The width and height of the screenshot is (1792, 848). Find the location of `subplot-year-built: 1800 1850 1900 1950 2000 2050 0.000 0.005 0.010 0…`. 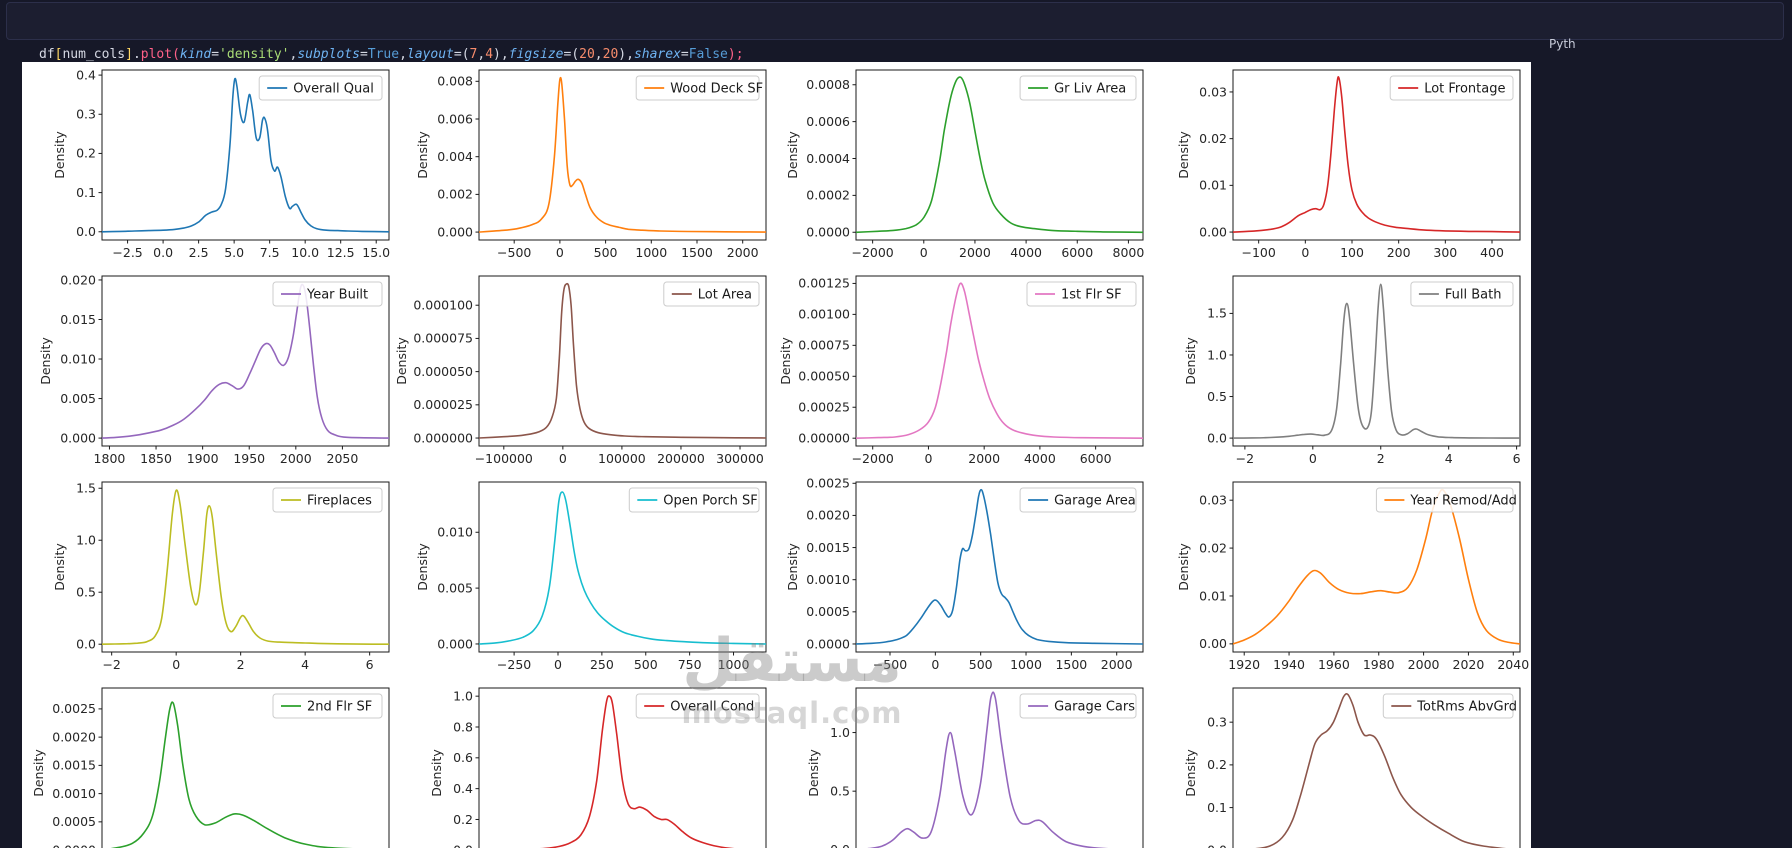

subplot-year-built: 1800 1850 1900 1950 2000 2050 0.000 0.005 0.010 0… is located at coordinates (214, 369).